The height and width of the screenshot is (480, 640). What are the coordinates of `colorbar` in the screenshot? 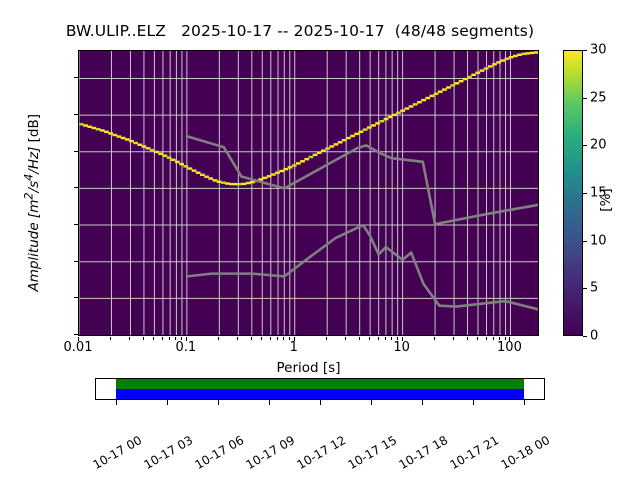 It's located at (573, 193).